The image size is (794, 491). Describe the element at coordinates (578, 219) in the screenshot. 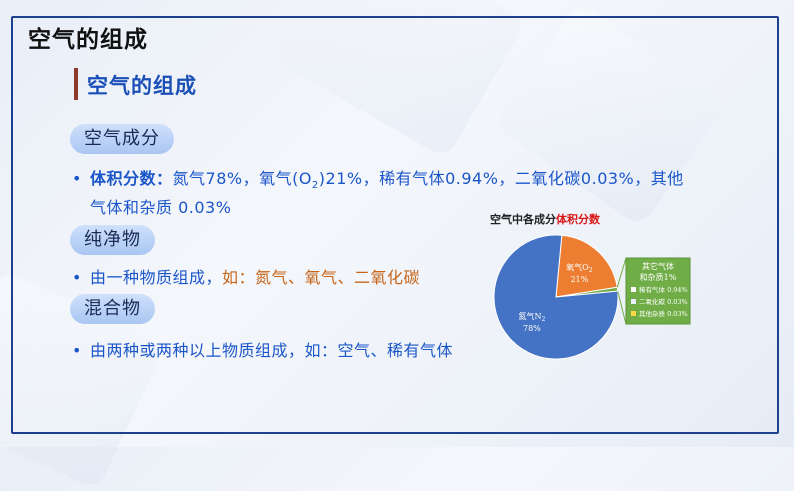

I see `chart-title-highlight: 体积分数` at that location.